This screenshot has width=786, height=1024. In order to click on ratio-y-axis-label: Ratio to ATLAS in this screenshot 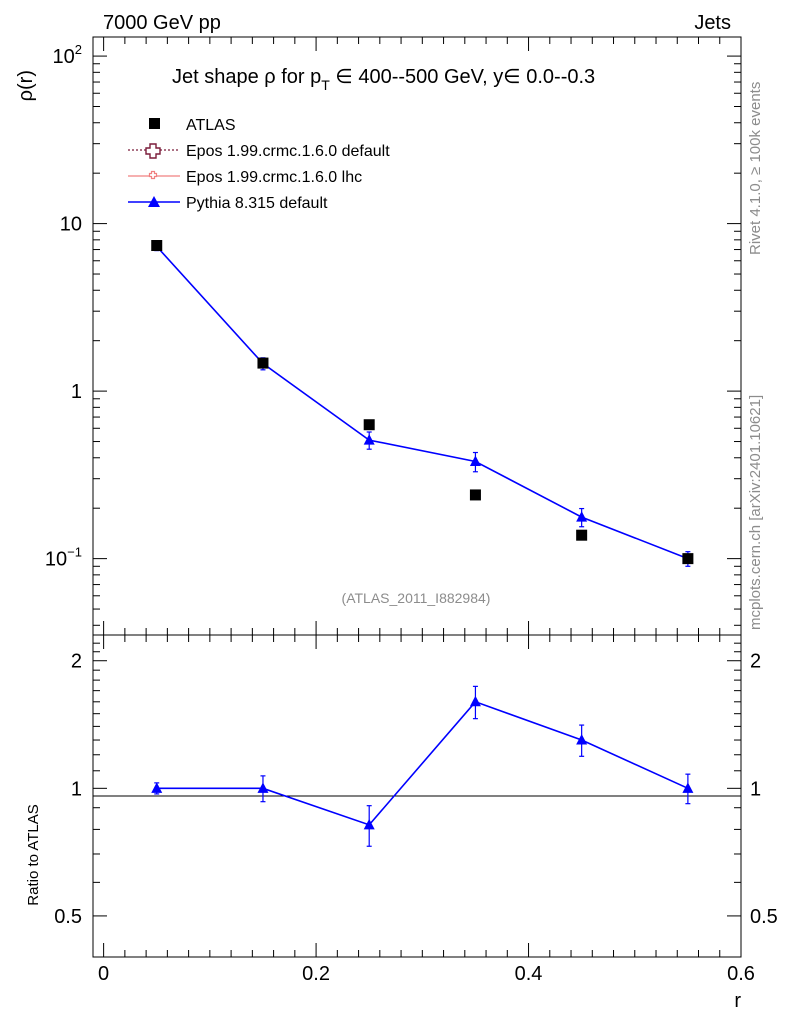, I will do `click(33, 854)`.